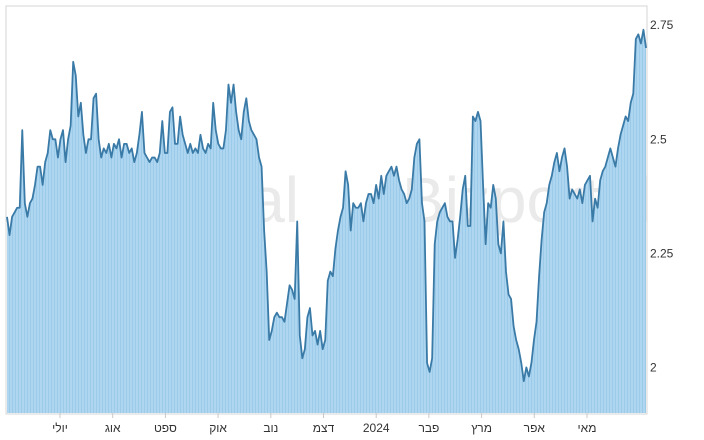 The height and width of the screenshot is (440, 704). I want to click on y-tick-label: 2.5, so click(658, 139).